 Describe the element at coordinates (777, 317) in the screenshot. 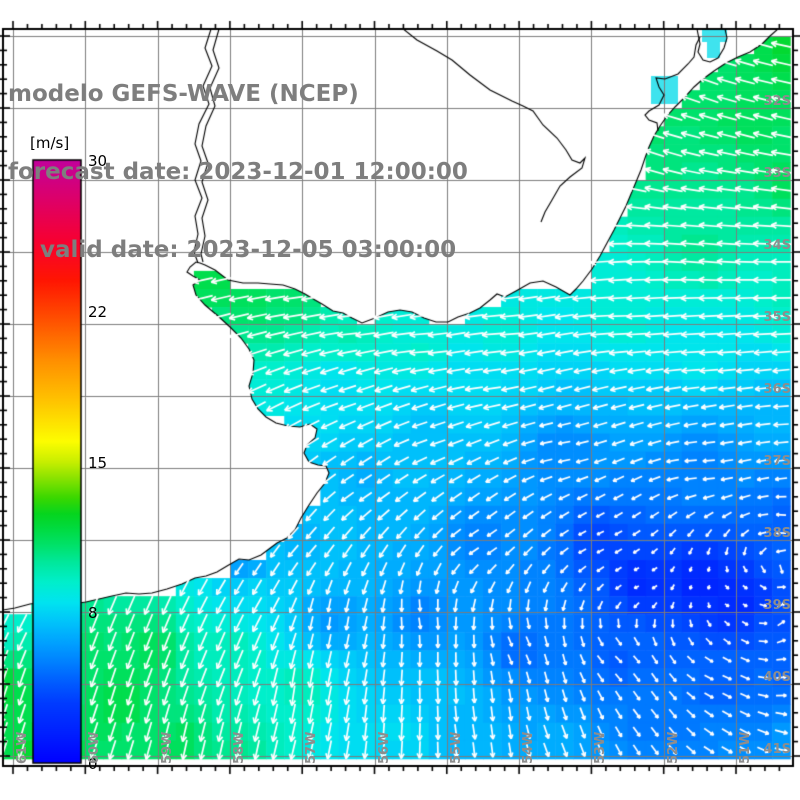

I see `latitude-label: 35S` at that location.